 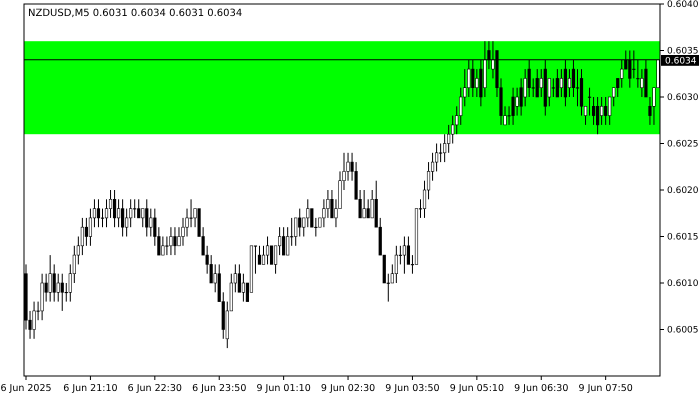 I want to click on x-tick-label: 9 Jun 03:50, so click(x=412, y=388).